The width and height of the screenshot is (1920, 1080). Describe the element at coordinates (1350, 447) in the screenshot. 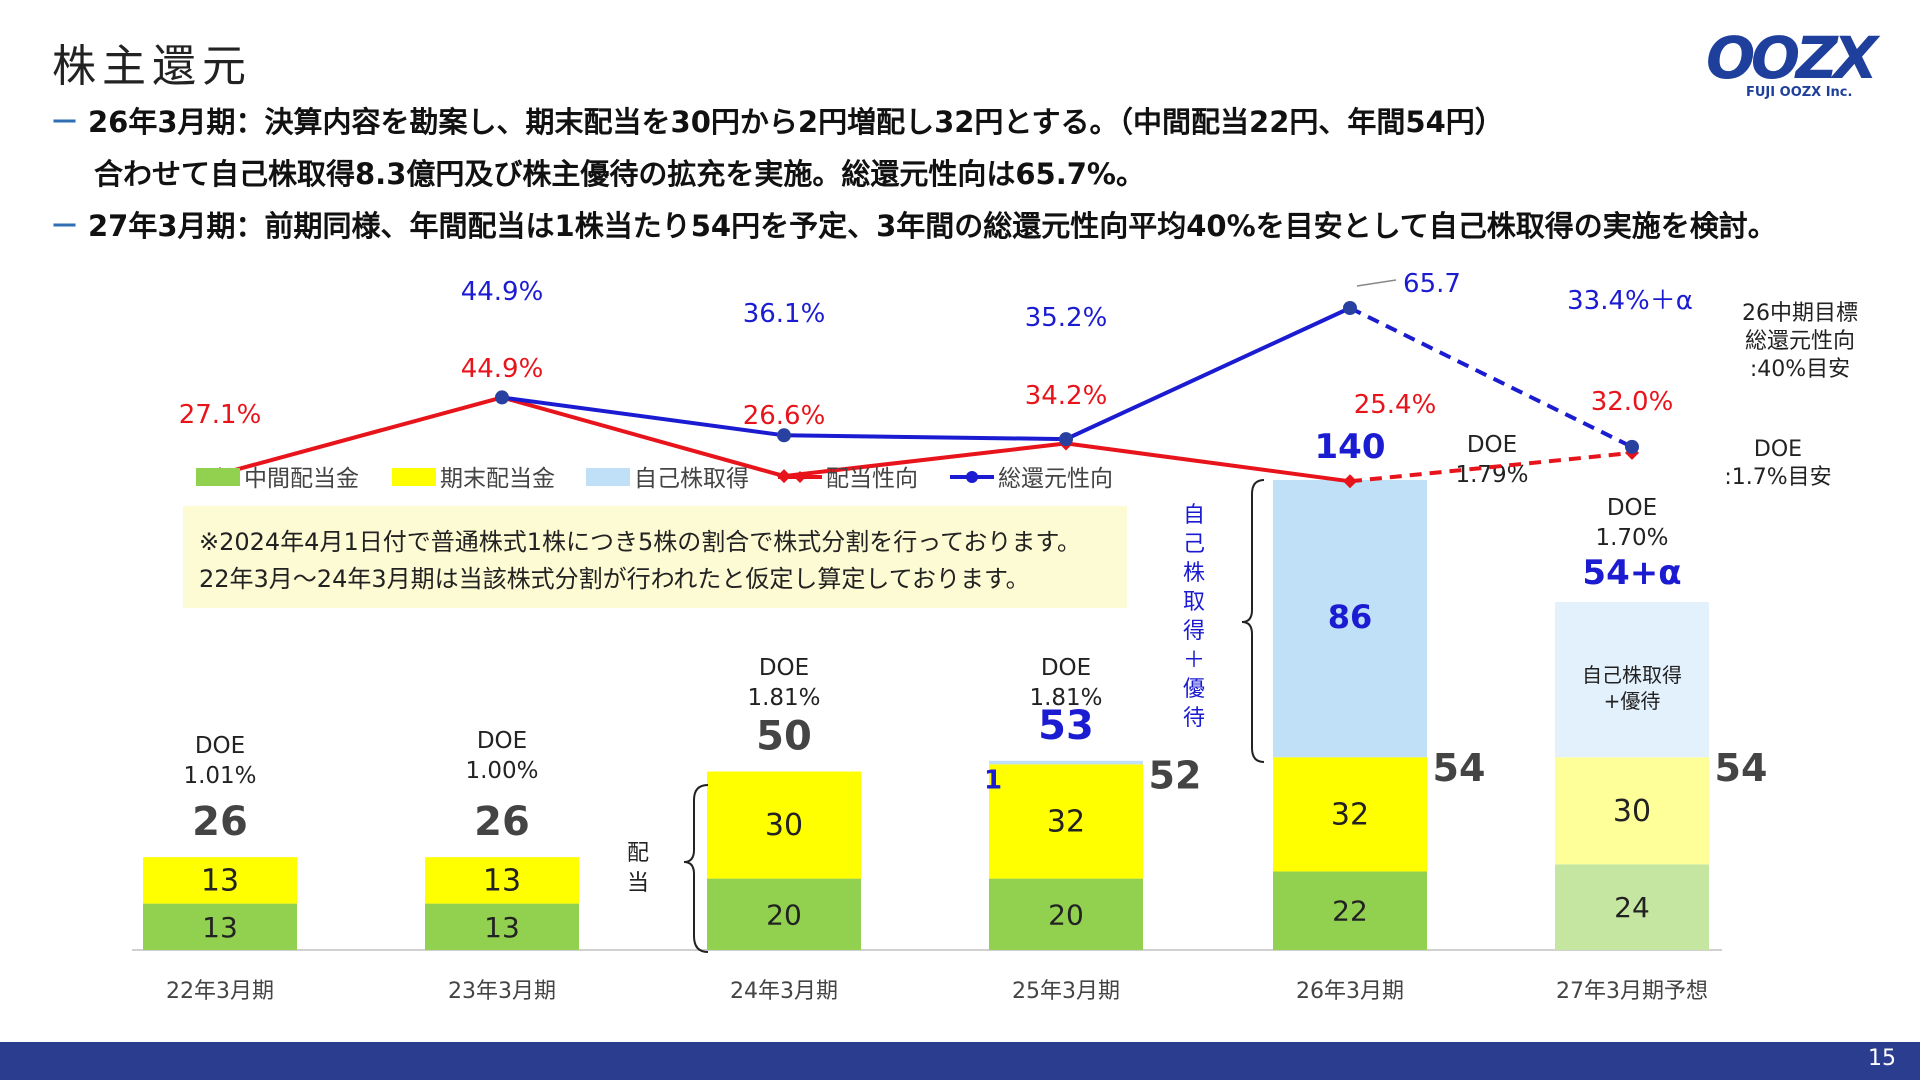

I see `bar-total-label: 140` at that location.